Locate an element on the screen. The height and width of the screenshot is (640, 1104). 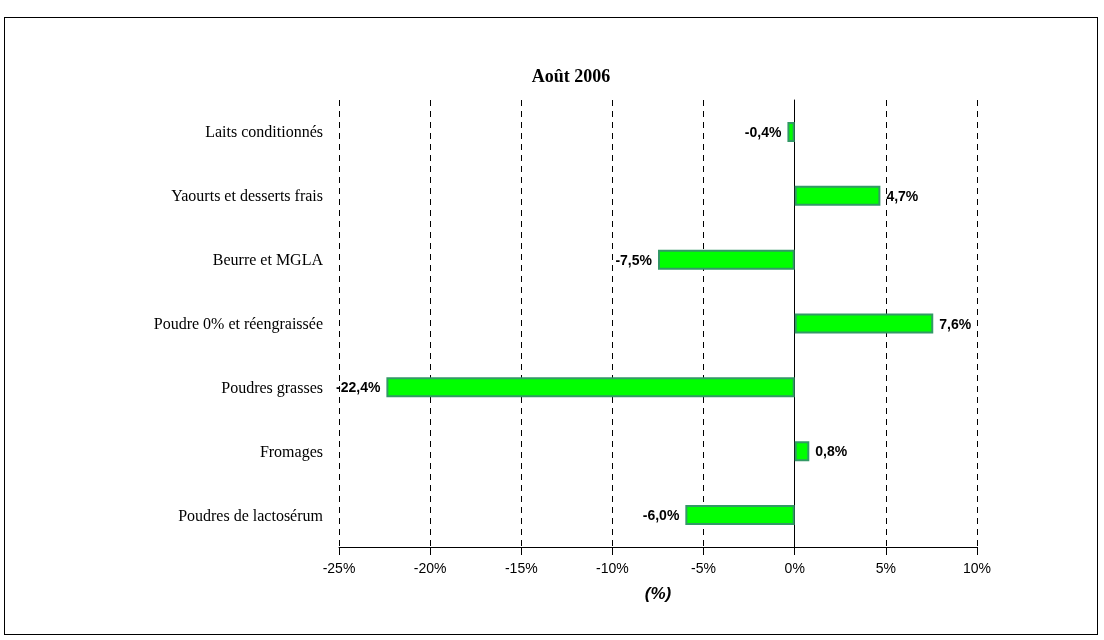
y-tick-label: Poudres grasses is located at coordinates (272, 387).